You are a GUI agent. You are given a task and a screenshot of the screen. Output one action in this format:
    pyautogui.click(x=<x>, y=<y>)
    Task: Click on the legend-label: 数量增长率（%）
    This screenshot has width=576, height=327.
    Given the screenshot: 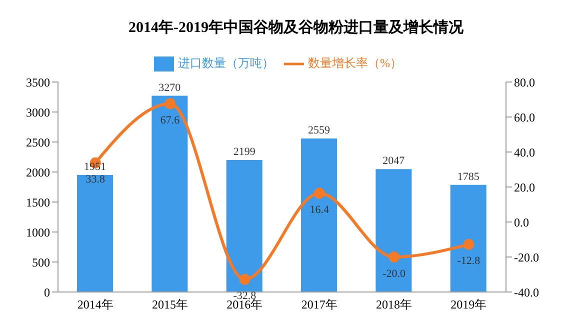 What is the action you would take?
    pyautogui.click(x=355, y=63)
    